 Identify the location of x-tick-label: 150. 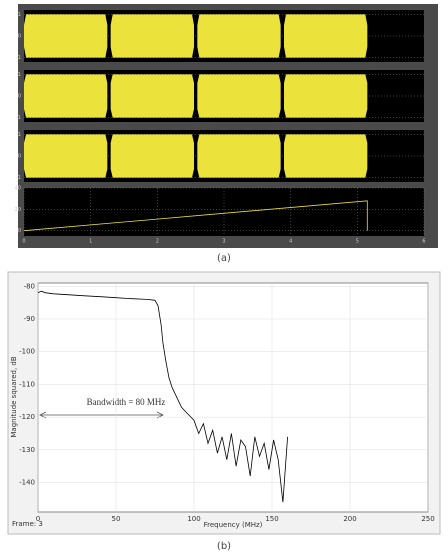
(271, 519).